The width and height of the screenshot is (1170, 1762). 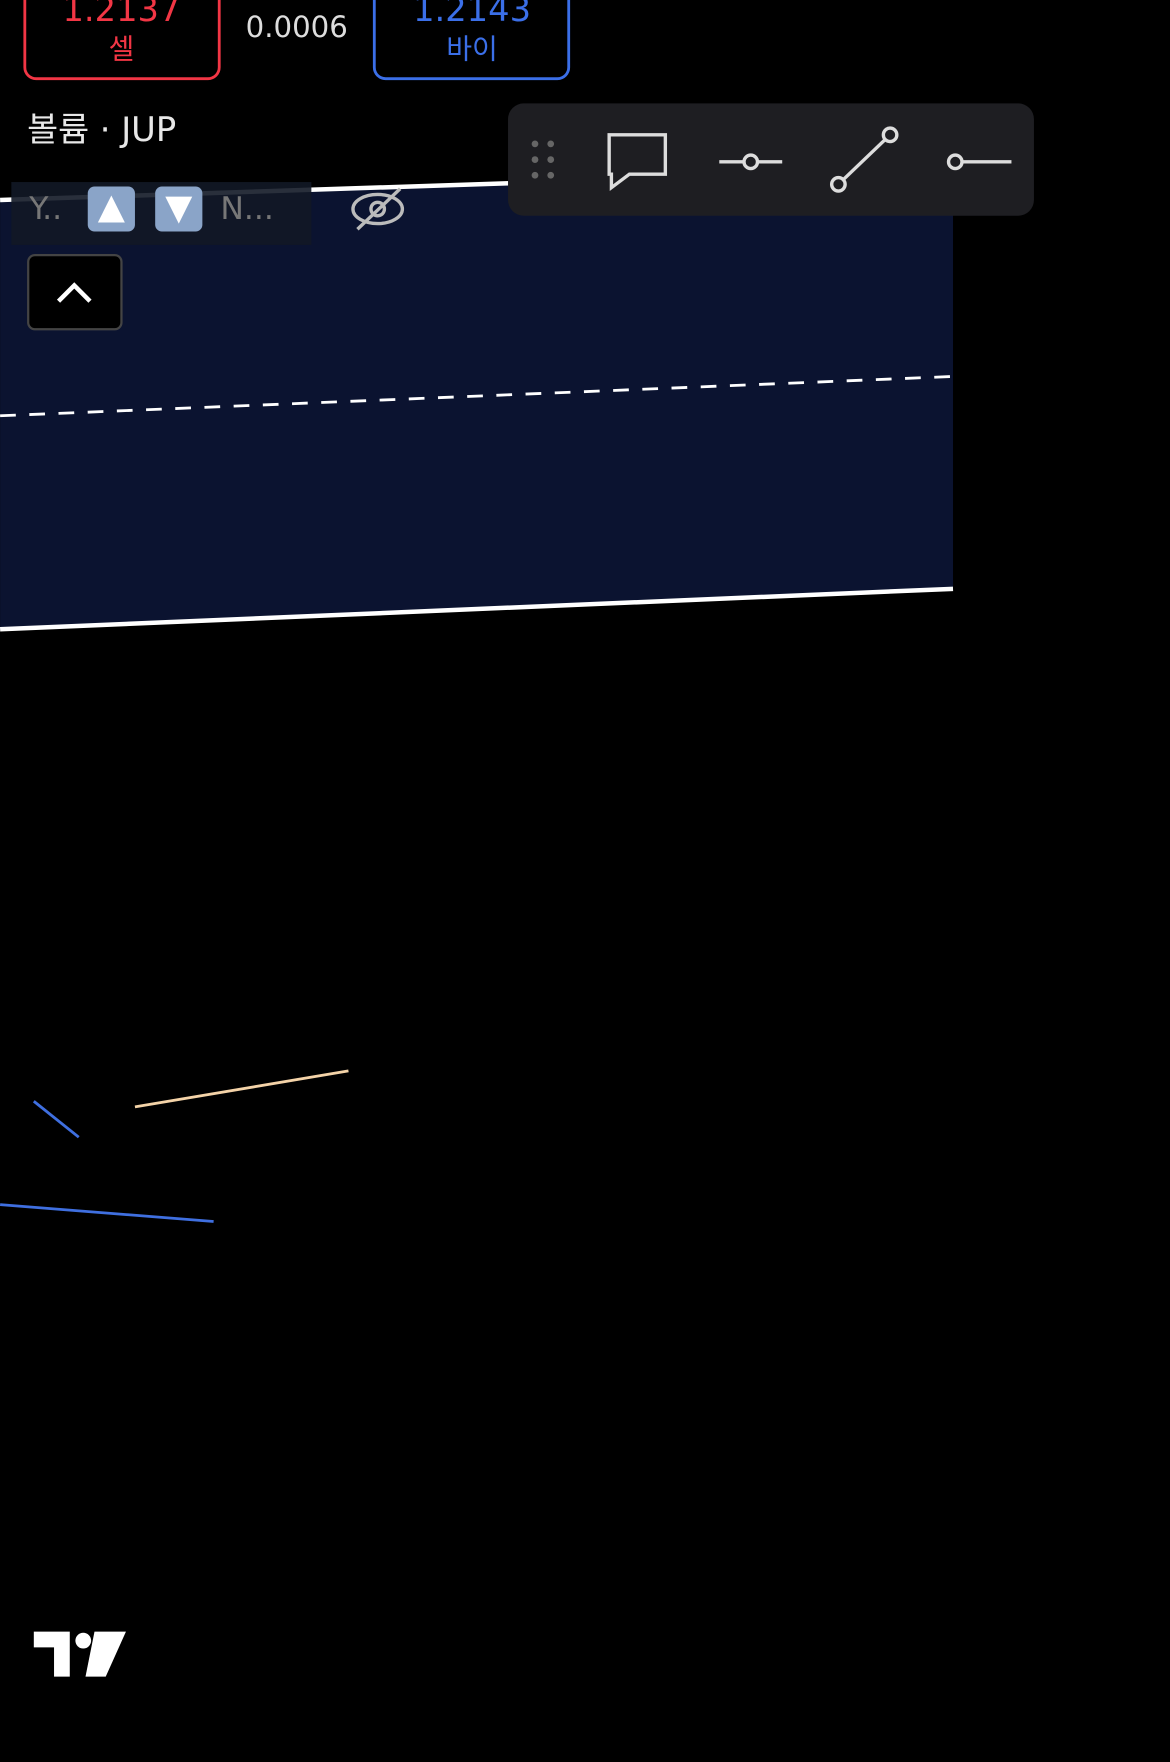 I want to click on hide-icon, so click(x=378, y=209).